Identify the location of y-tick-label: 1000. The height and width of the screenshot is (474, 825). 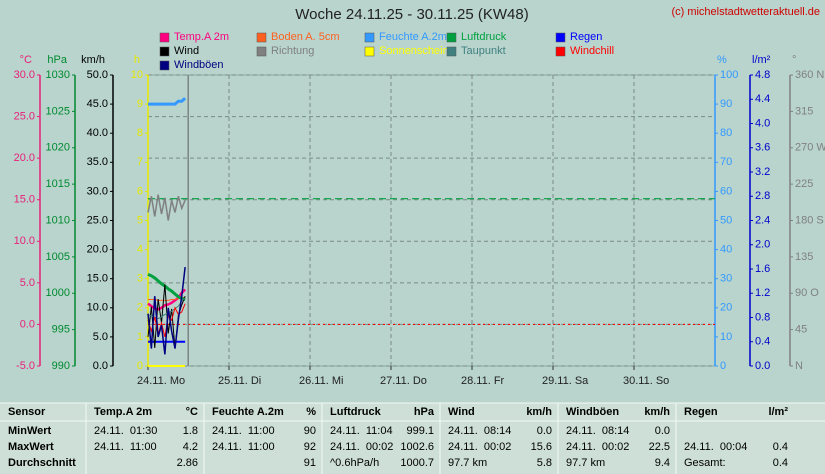
(58, 293).